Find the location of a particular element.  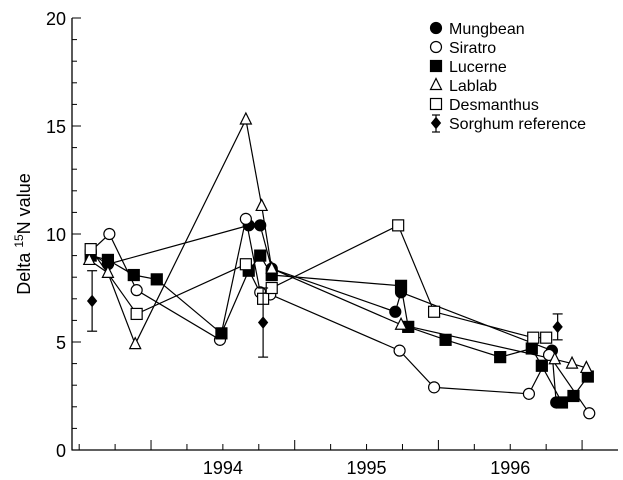

legend-label-lucerne: Lucerne is located at coordinates (478, 67).